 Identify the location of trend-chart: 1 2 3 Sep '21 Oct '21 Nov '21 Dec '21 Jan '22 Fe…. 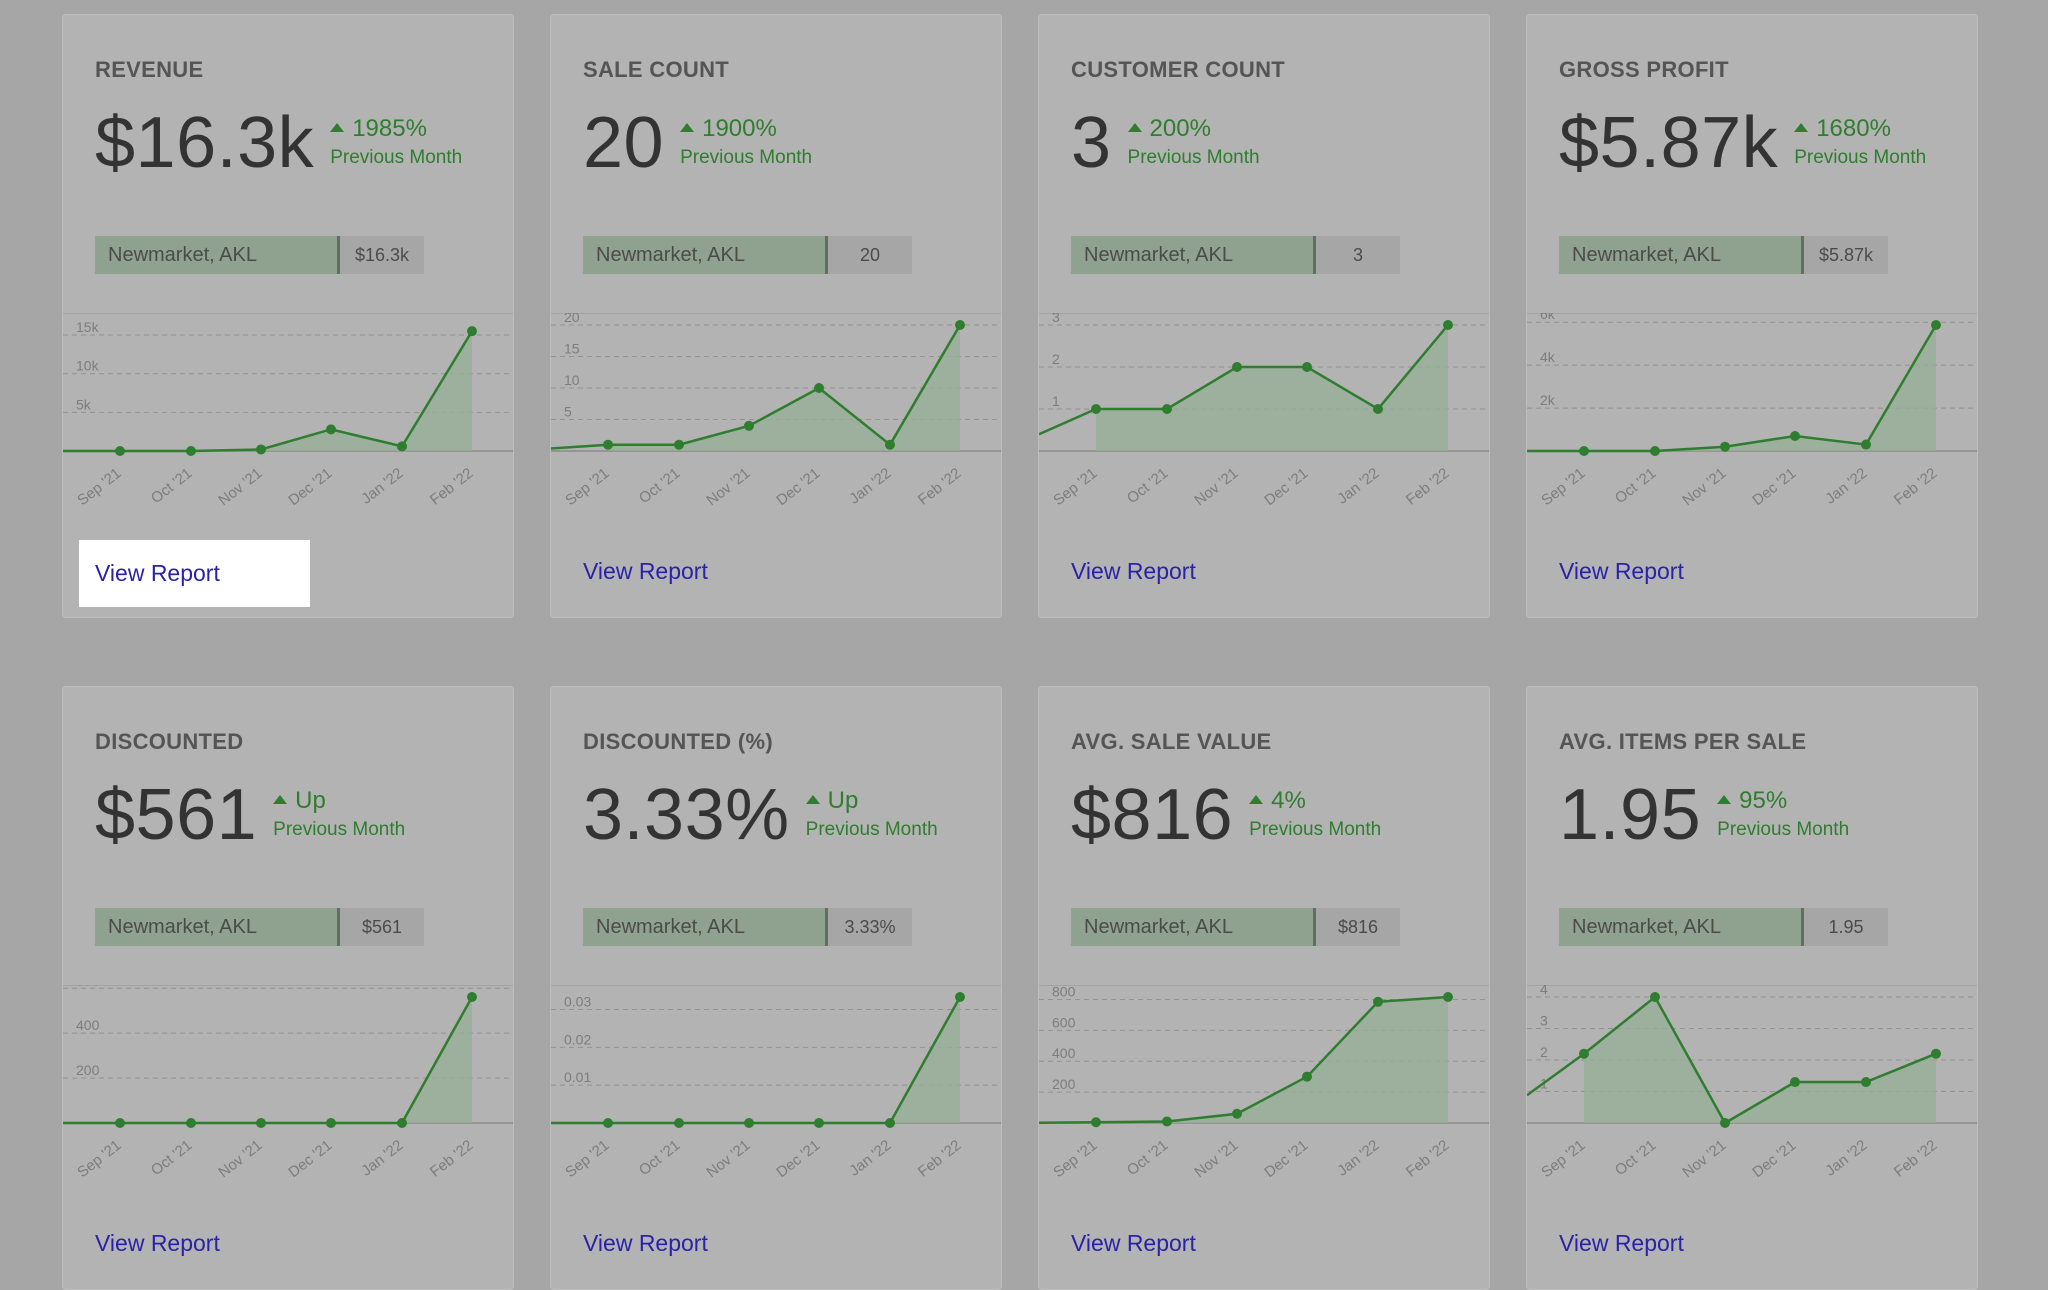
(1264, 411).